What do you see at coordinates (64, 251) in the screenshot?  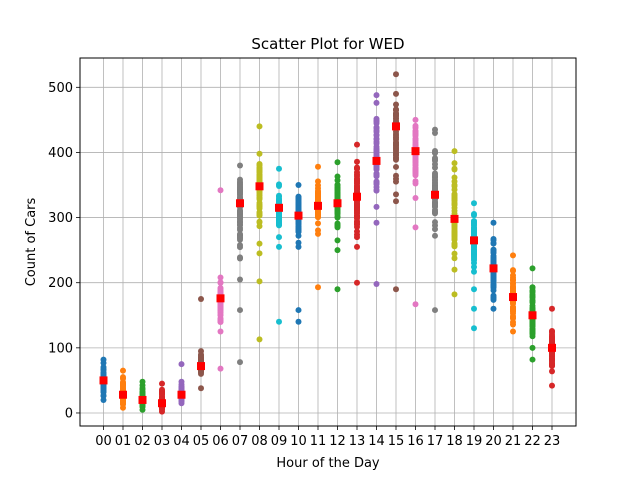 I see `y-axis-ticks: 0 100 200 300 400 500` at bounding box center [64, 251].